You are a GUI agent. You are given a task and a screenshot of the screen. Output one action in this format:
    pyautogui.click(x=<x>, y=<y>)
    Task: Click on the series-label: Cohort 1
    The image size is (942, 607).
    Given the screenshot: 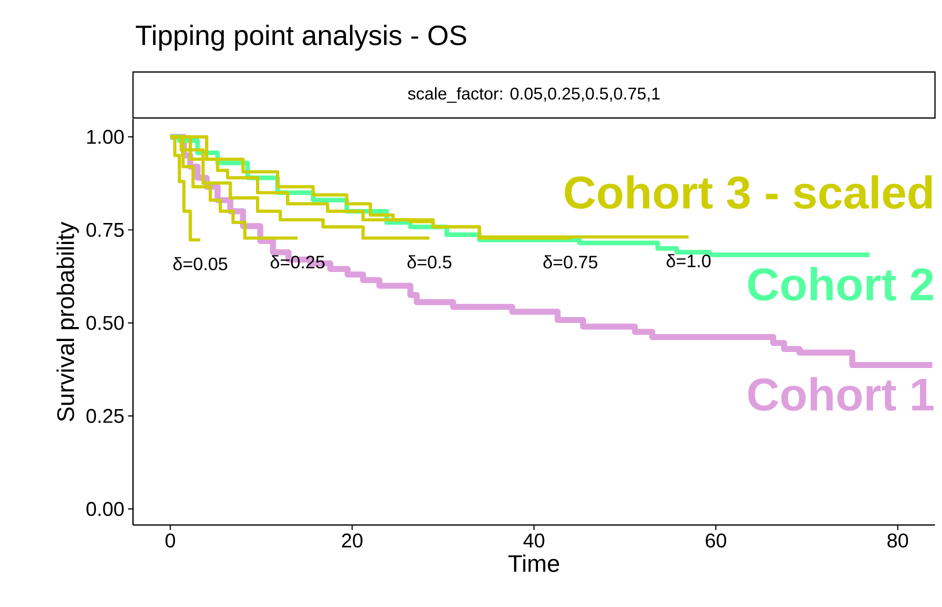 What is the action you would take?
    pyautogui.click(x=841, y=394)
    